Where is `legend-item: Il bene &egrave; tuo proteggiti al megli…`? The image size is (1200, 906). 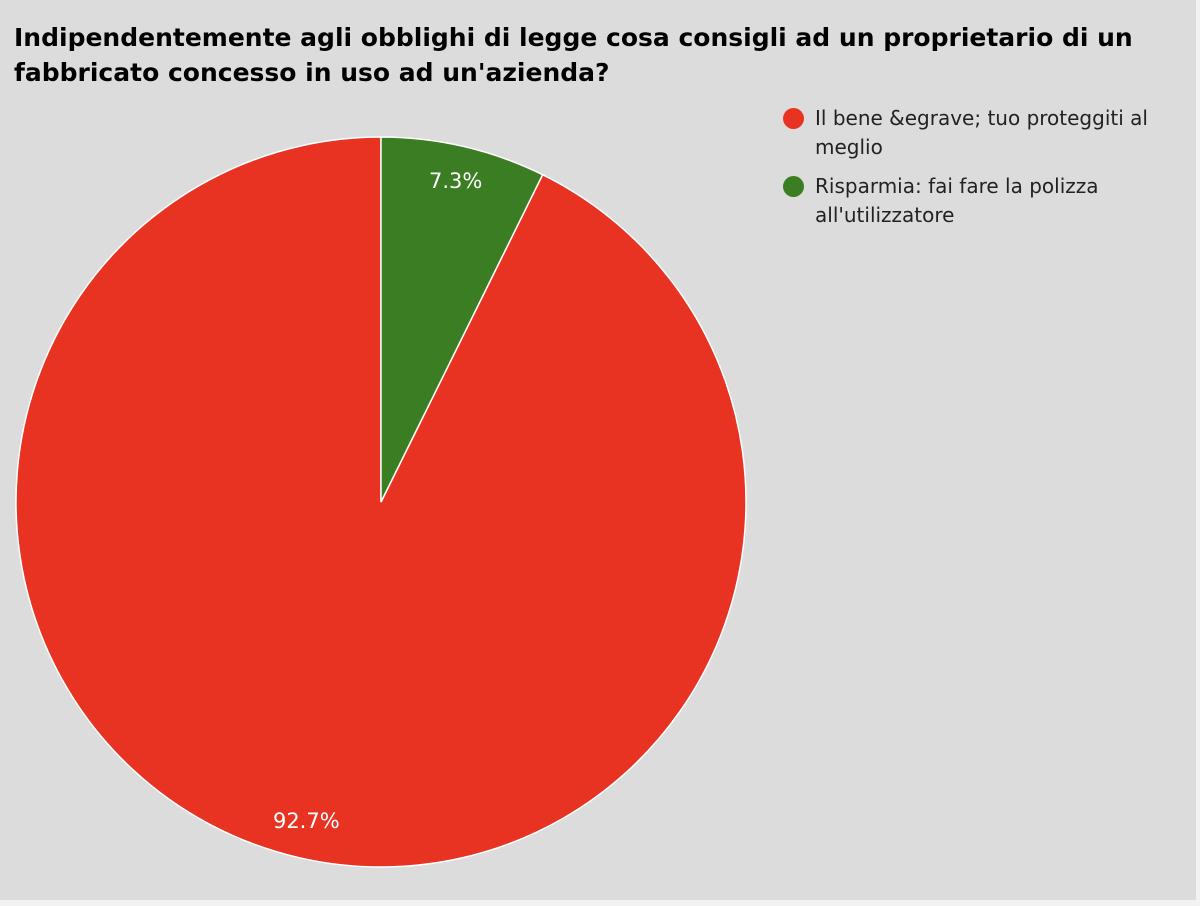 legend-item: Il bene &egrave; tuo proteggiti al megli… is located at coordinates (988, 133).